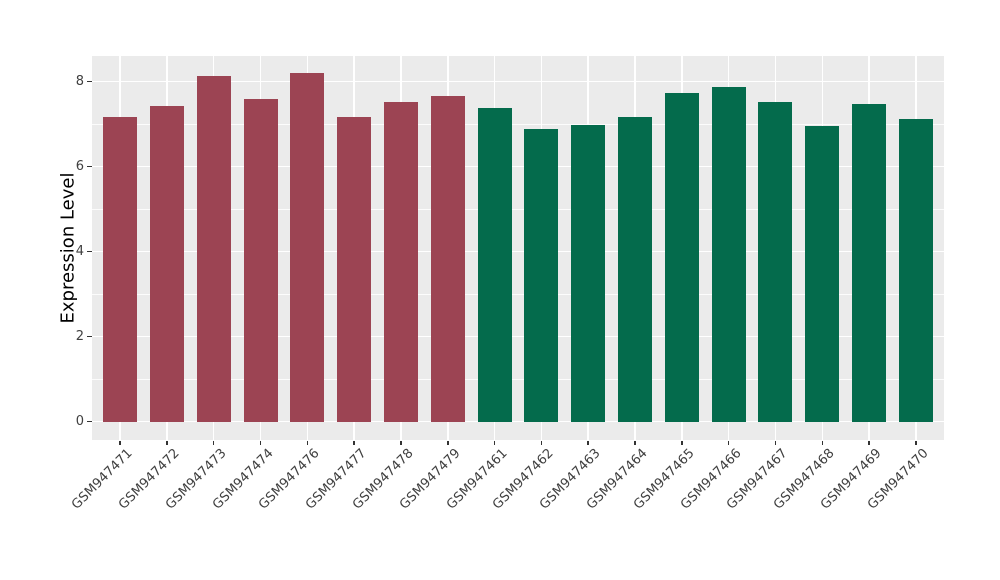 This screenshot has height=580, width=1000. Describe the element at coordinates (79, 337) in the screenshot. I see `y-tick-label: 2` at that location.